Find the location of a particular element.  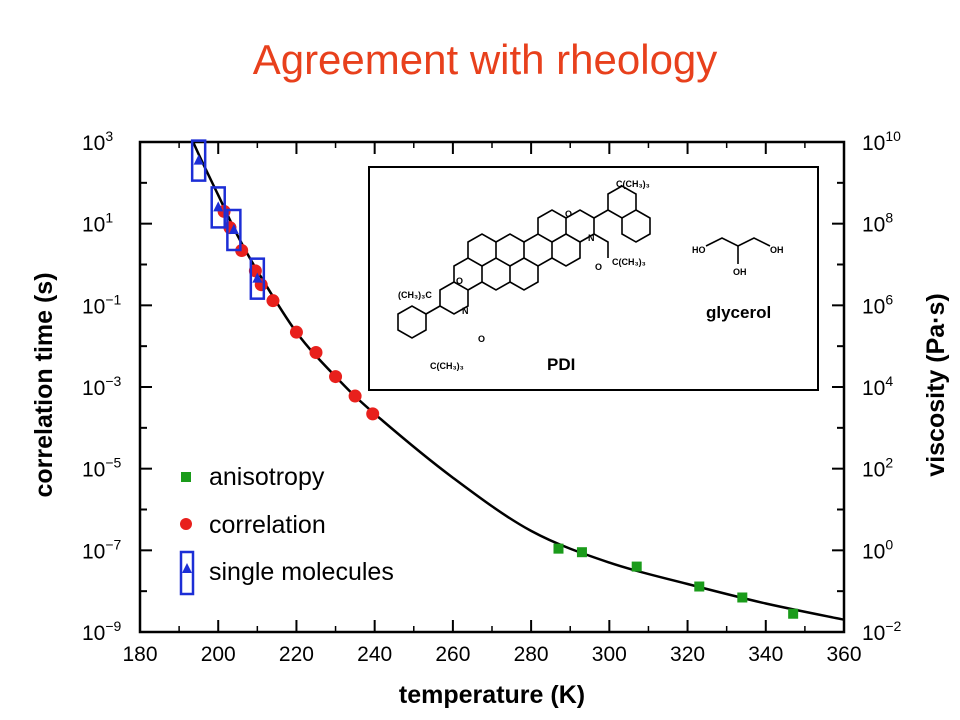

legend: anisotropy correlation single molecules is located at coordinates (286, 529).